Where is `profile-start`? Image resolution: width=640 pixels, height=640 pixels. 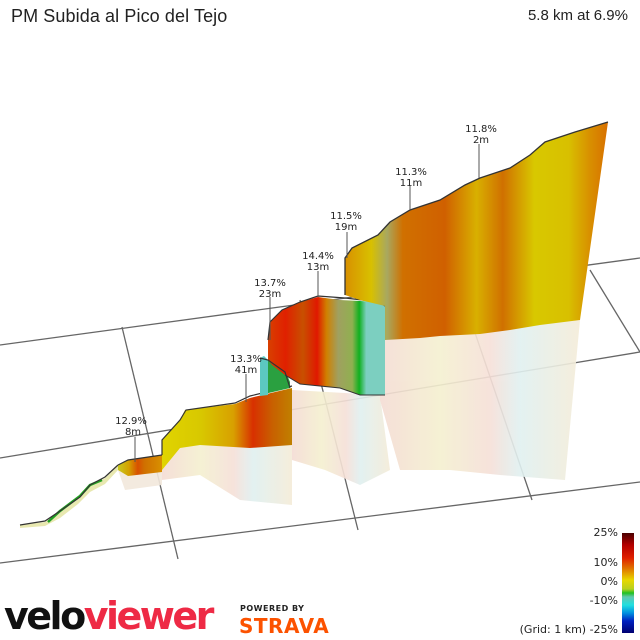 profile-start is located at coordinates (69, 496).